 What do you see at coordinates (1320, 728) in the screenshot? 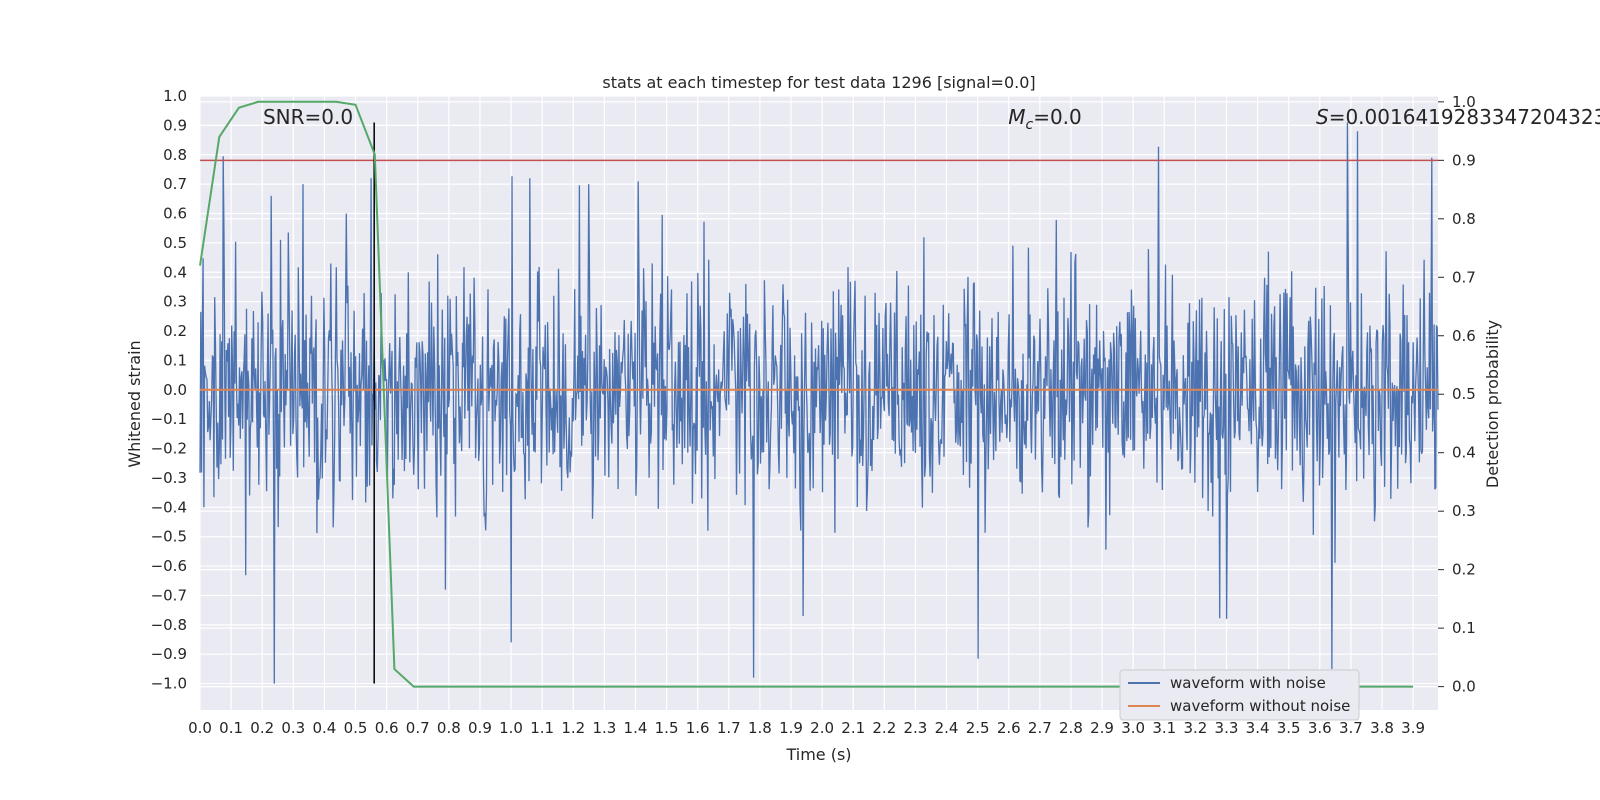
I see `x-tick-label: 3.6` at bounding box center [1320, 728].